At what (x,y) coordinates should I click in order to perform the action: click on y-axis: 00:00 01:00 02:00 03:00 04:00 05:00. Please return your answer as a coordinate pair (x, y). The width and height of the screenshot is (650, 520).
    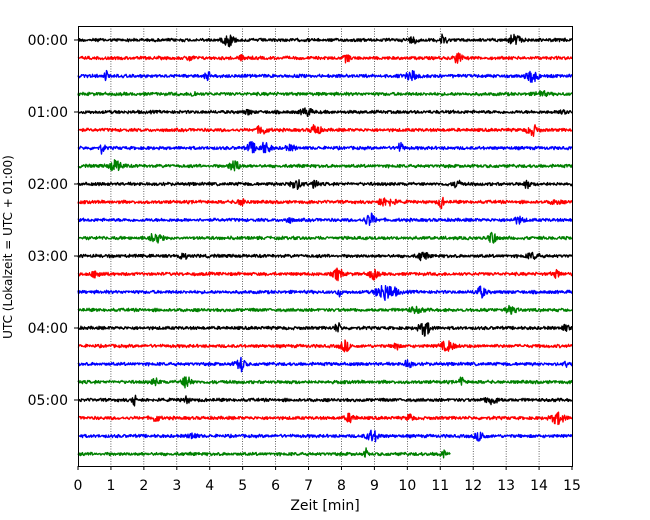
    Looking at the image, I should click on (53, 221).